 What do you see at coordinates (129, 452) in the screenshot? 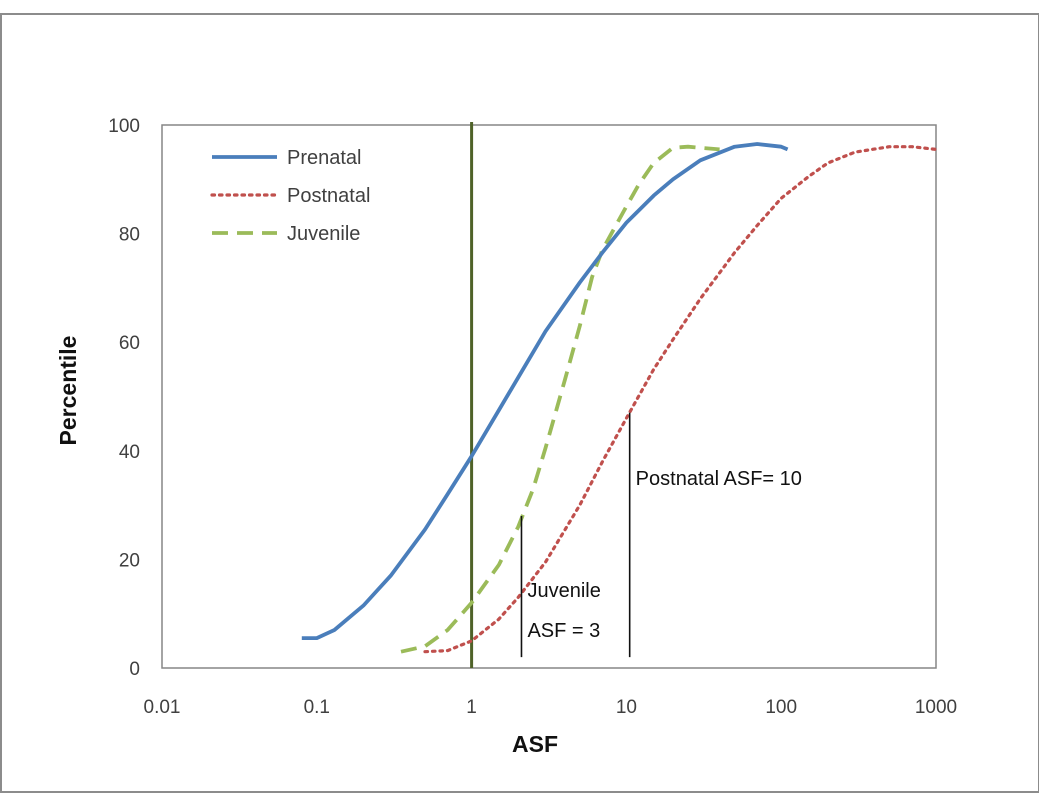
I see `y-tick-label: 40` at bounding box center [129, 452].